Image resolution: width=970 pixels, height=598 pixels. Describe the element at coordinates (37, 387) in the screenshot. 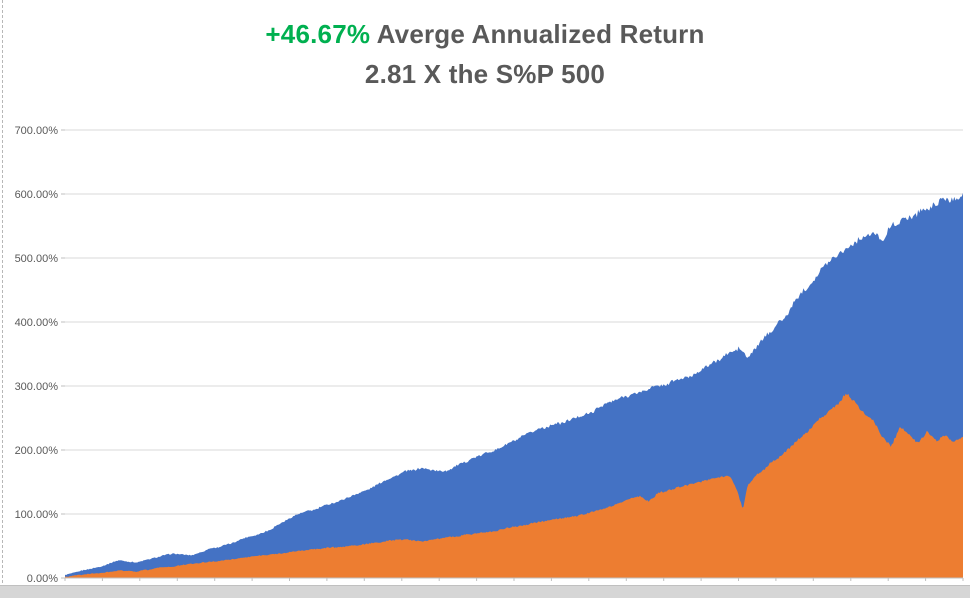

I see `svg-text: 300.00%` at that location.